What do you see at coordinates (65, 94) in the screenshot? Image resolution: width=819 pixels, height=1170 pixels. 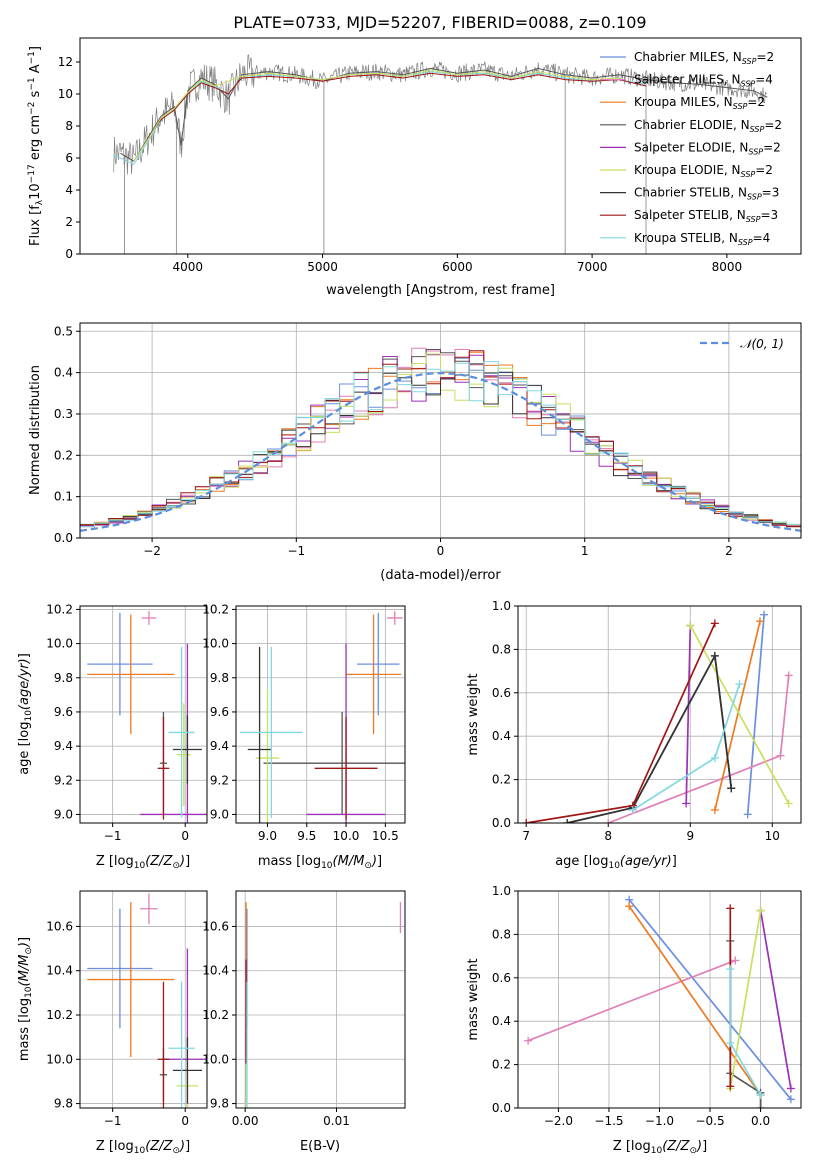 I see `y-tick-label: 10` at bounding box center [65, 94].